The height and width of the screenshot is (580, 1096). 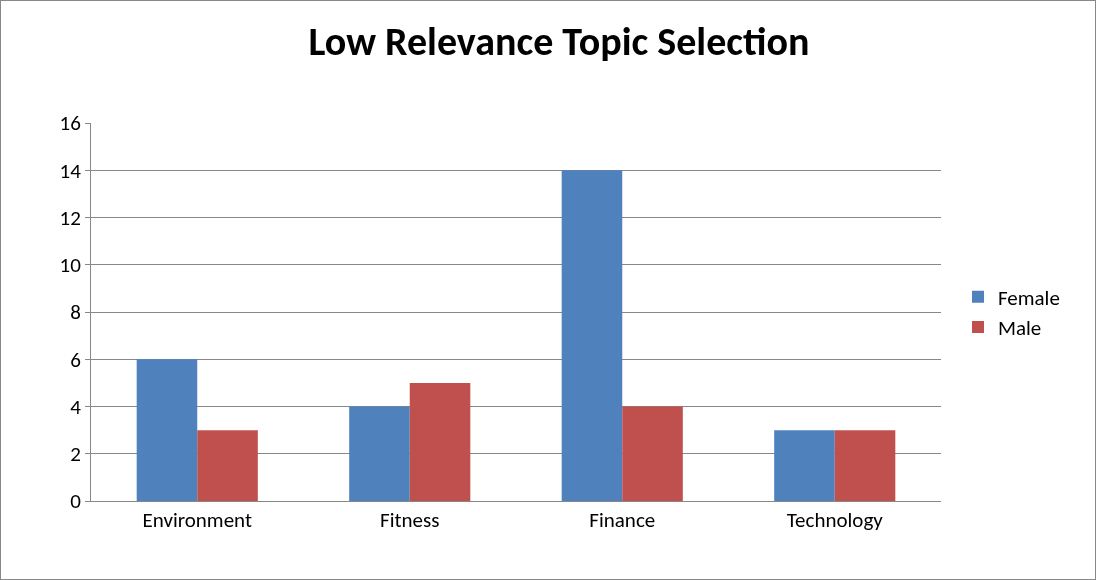 What do you see at coordinates (835, 520) in the screenshot?
I see `x-tick-label: Technology` at bounding box center [835, 520].